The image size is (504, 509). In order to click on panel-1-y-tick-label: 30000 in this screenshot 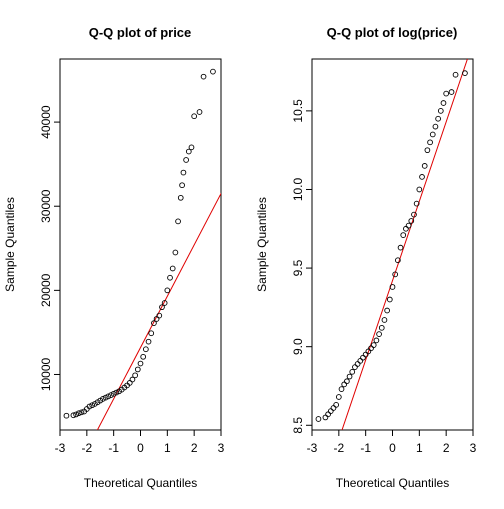, I will do `click(46, 206)`.